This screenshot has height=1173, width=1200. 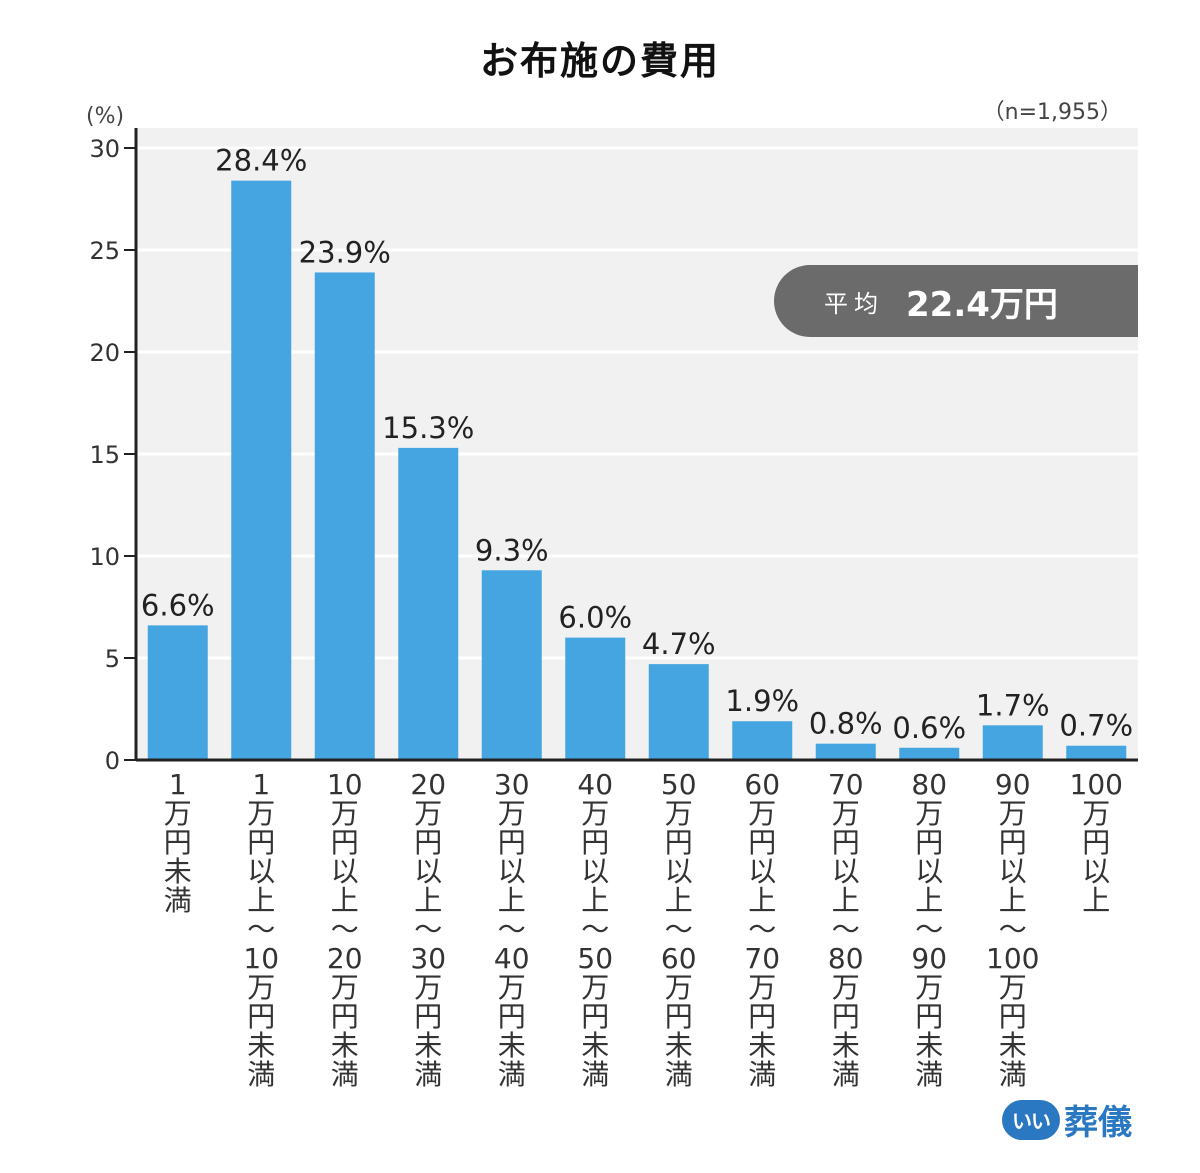 I want to click on y-tick-label: 5, so click(x=112, y=659).